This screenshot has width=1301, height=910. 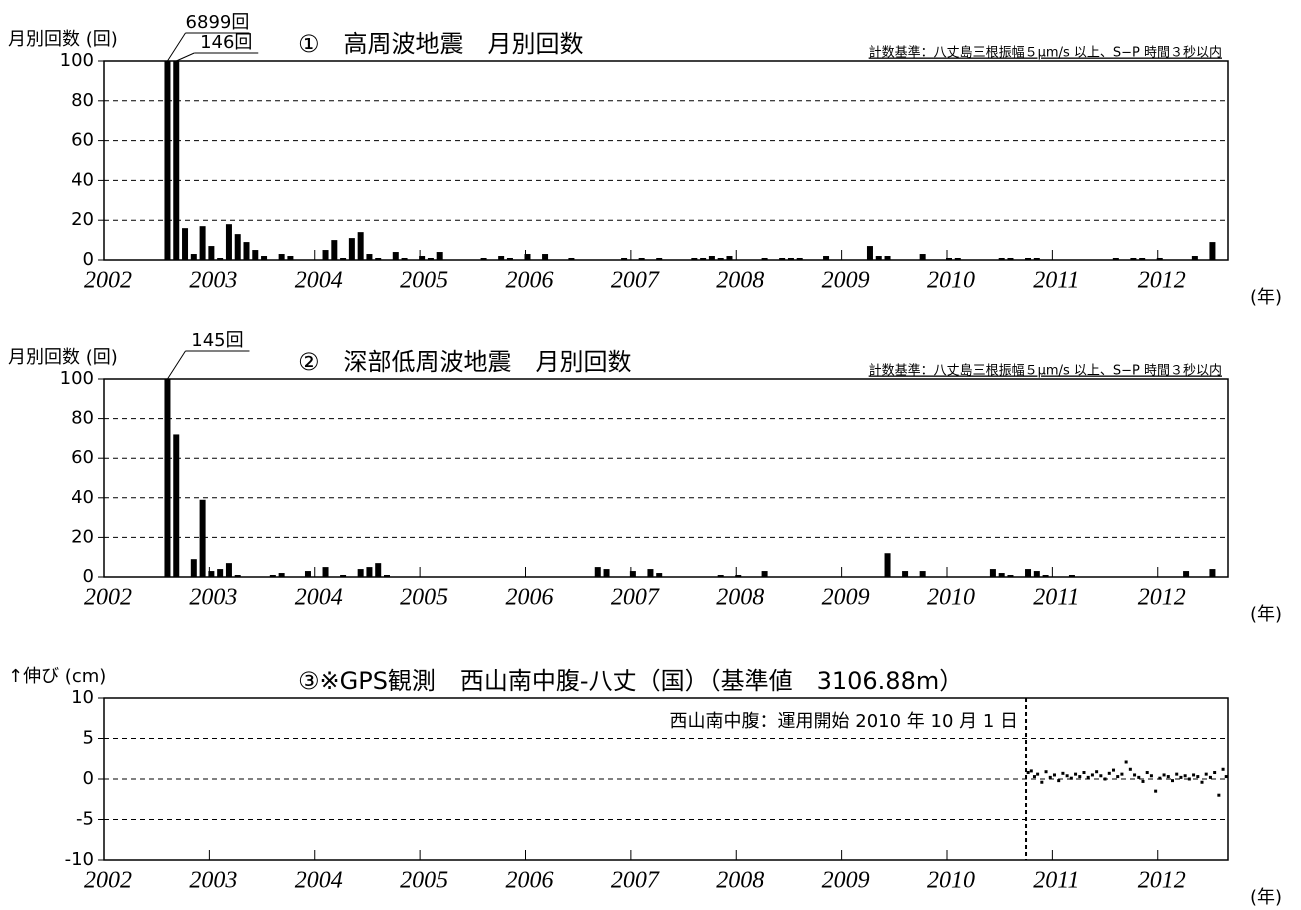 I want to click on x-tick-label: 2007, so click(x=635, y=598).